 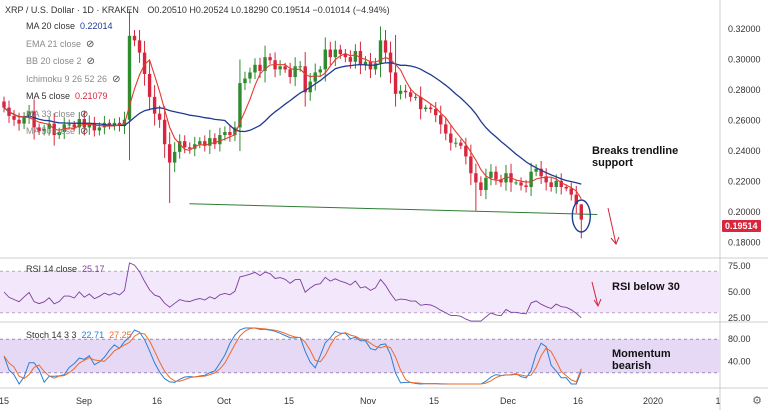 I want to click on rsi-line, so click(x=292, y=292).